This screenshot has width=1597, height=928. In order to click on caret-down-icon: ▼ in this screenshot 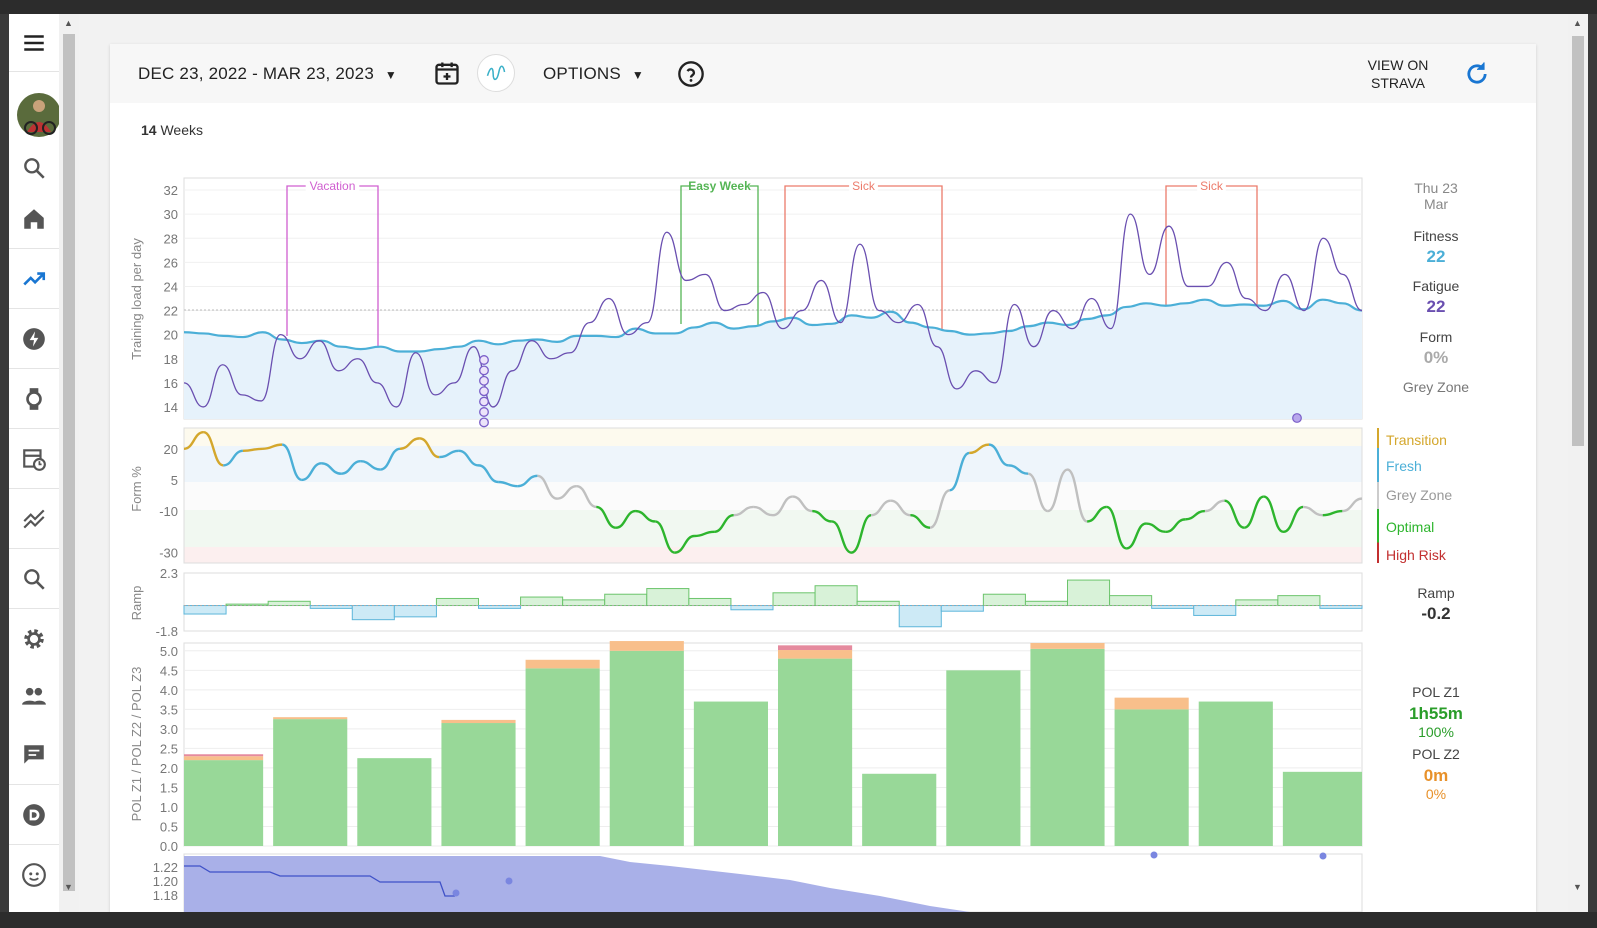, I will do `click(390, 75)`.